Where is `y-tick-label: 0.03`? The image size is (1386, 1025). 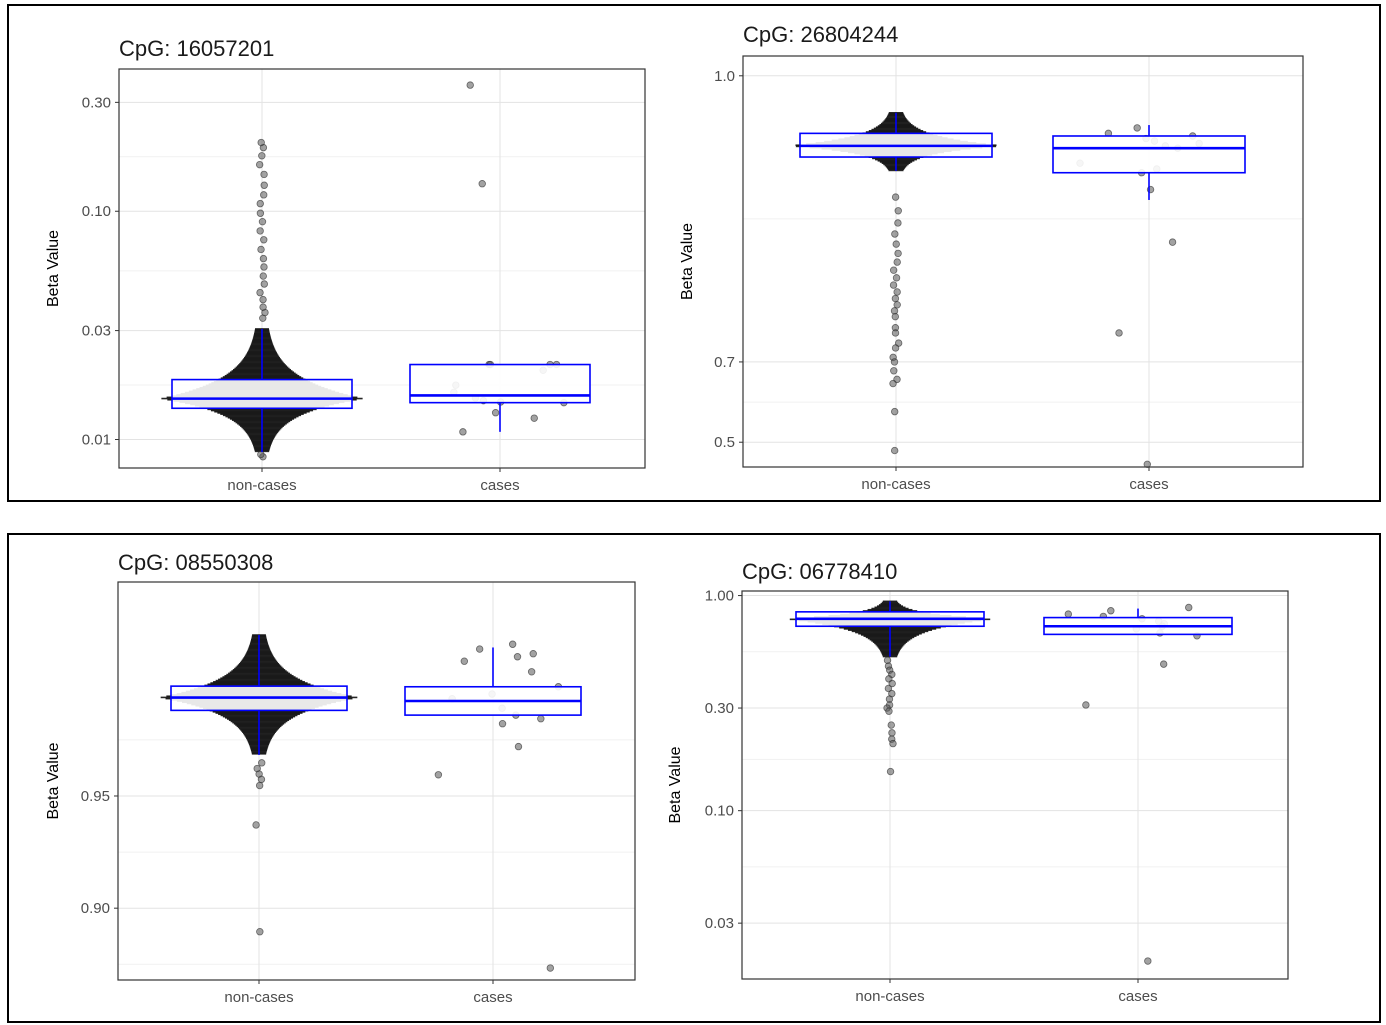 y-tick-label: 0.03 is located at coordinates (719, 923).